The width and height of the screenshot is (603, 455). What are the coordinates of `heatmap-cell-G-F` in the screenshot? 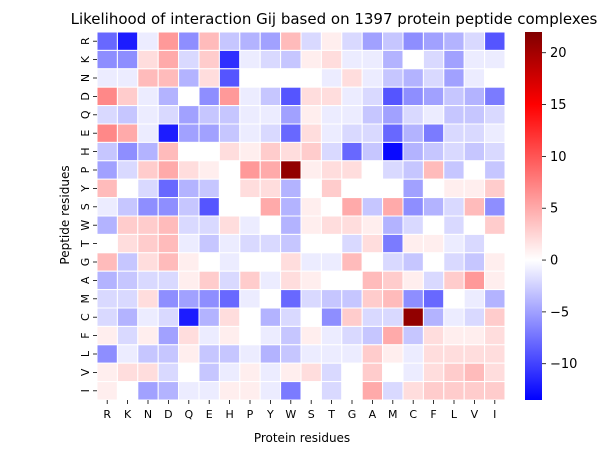 It's located at (433, 262).